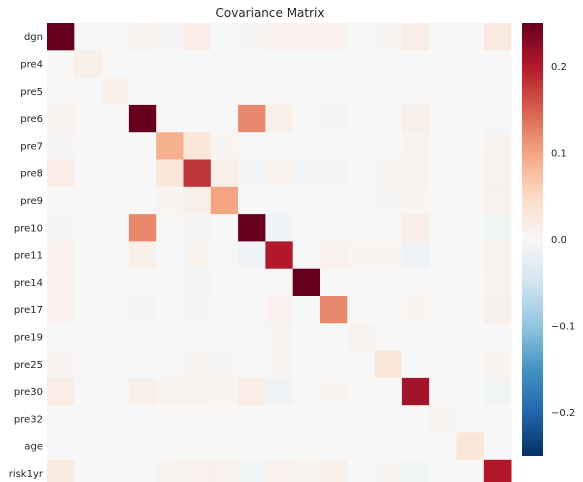 Image resolution: width=583 pixels, height=482 pixels. Describe the element at coordinates (61, 446) in the screenshot. I see `heatmap-cell-age-dgn` at that location.